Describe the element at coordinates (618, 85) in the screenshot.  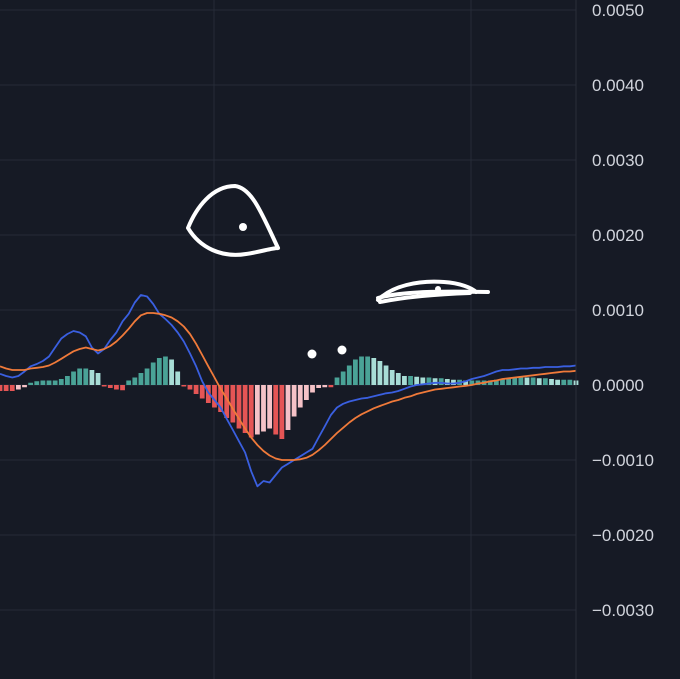
I see `y-tick-label: 0.0040` at that location.